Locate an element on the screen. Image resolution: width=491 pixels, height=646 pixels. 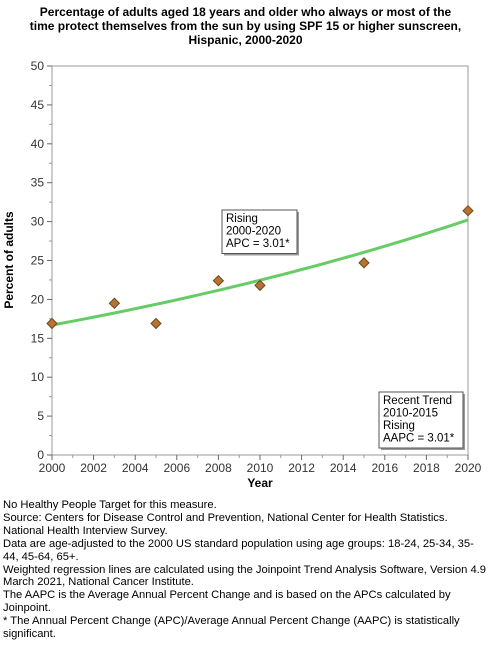
annotation-text: AAPC = 3.01* is located at coordinates (419, 439).